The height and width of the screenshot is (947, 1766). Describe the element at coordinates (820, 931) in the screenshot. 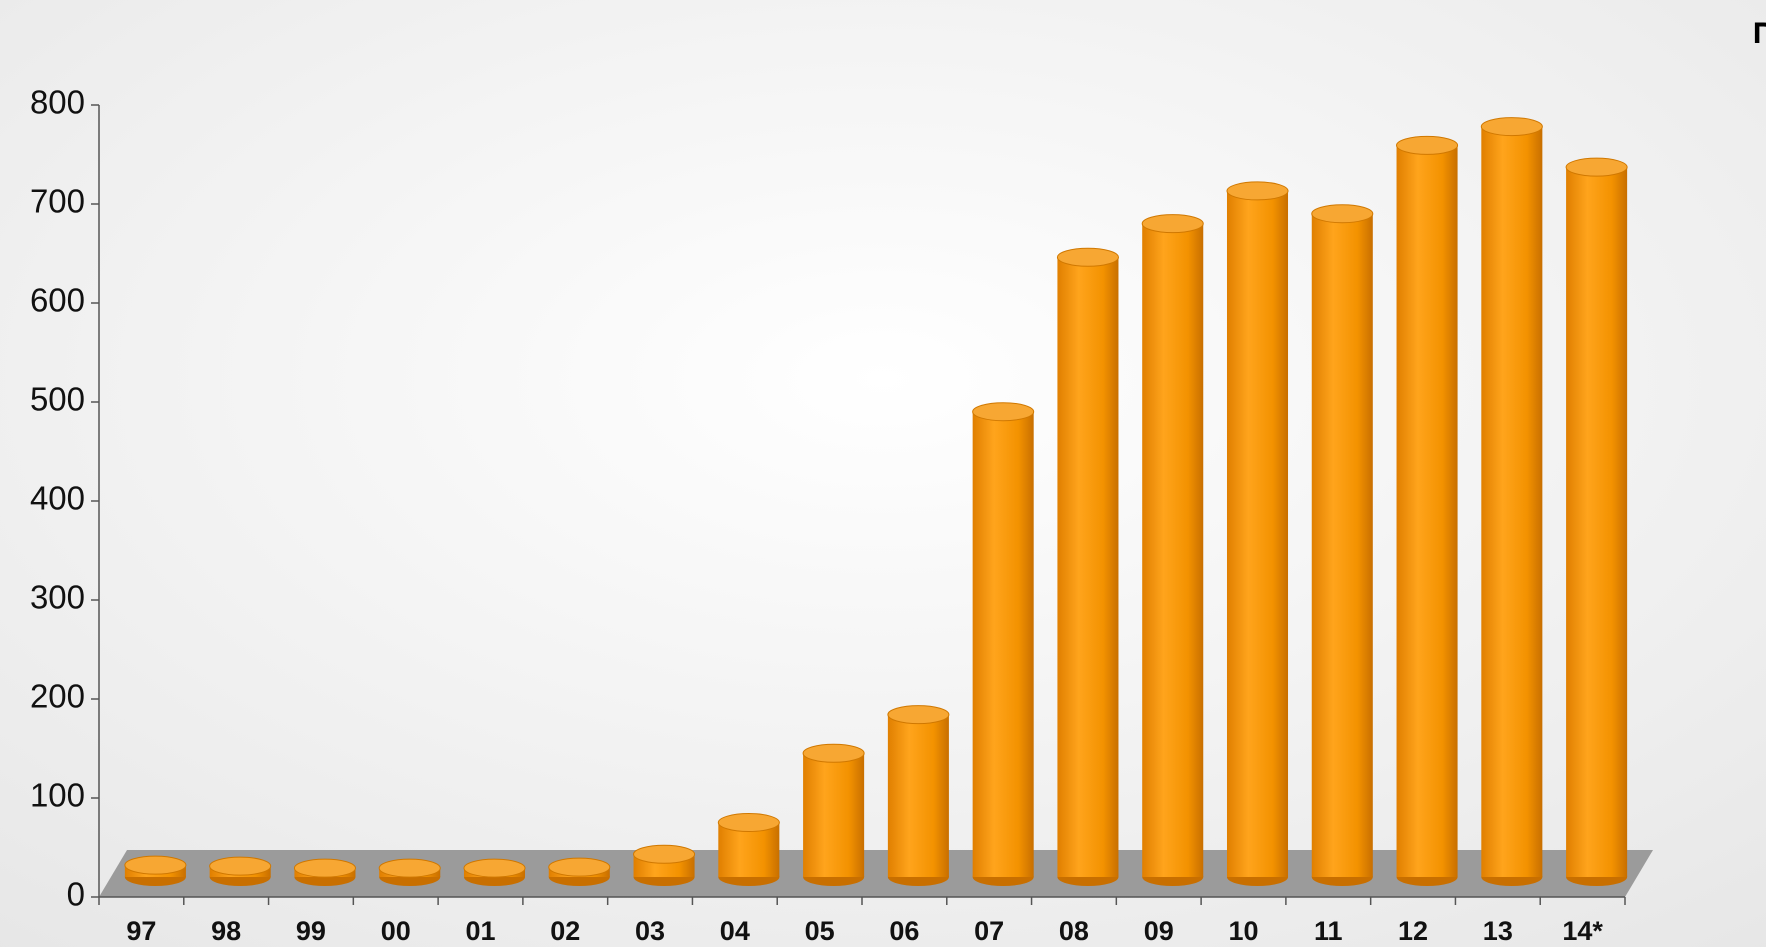

I see `x-tick-label: 05` at that location.